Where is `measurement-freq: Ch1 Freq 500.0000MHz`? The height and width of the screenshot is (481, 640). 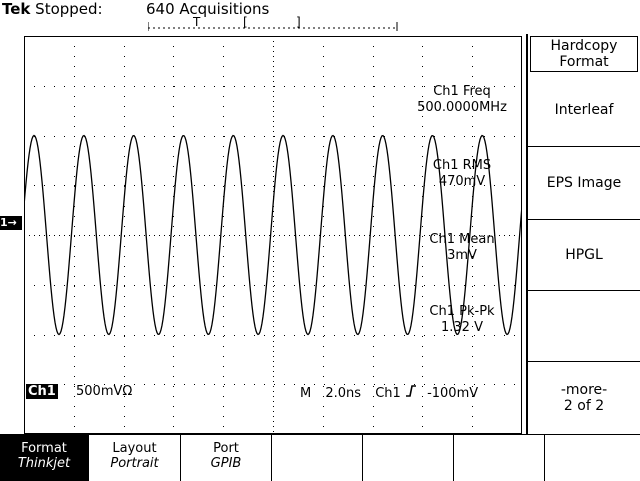
measurement-freq: Ch1 Freq 500.0000MHz is located at coordinates (462, 100).